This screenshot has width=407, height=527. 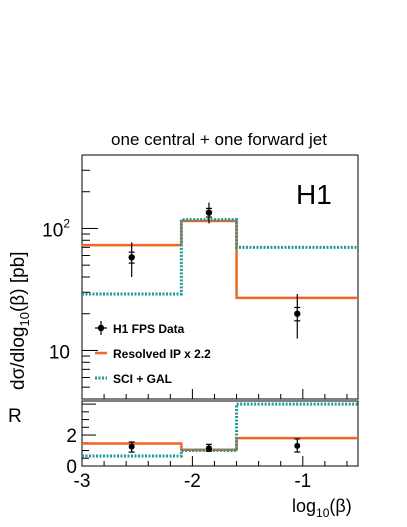 I want to click on ratio-y-axis-label: R, so click(x=15, y=416).